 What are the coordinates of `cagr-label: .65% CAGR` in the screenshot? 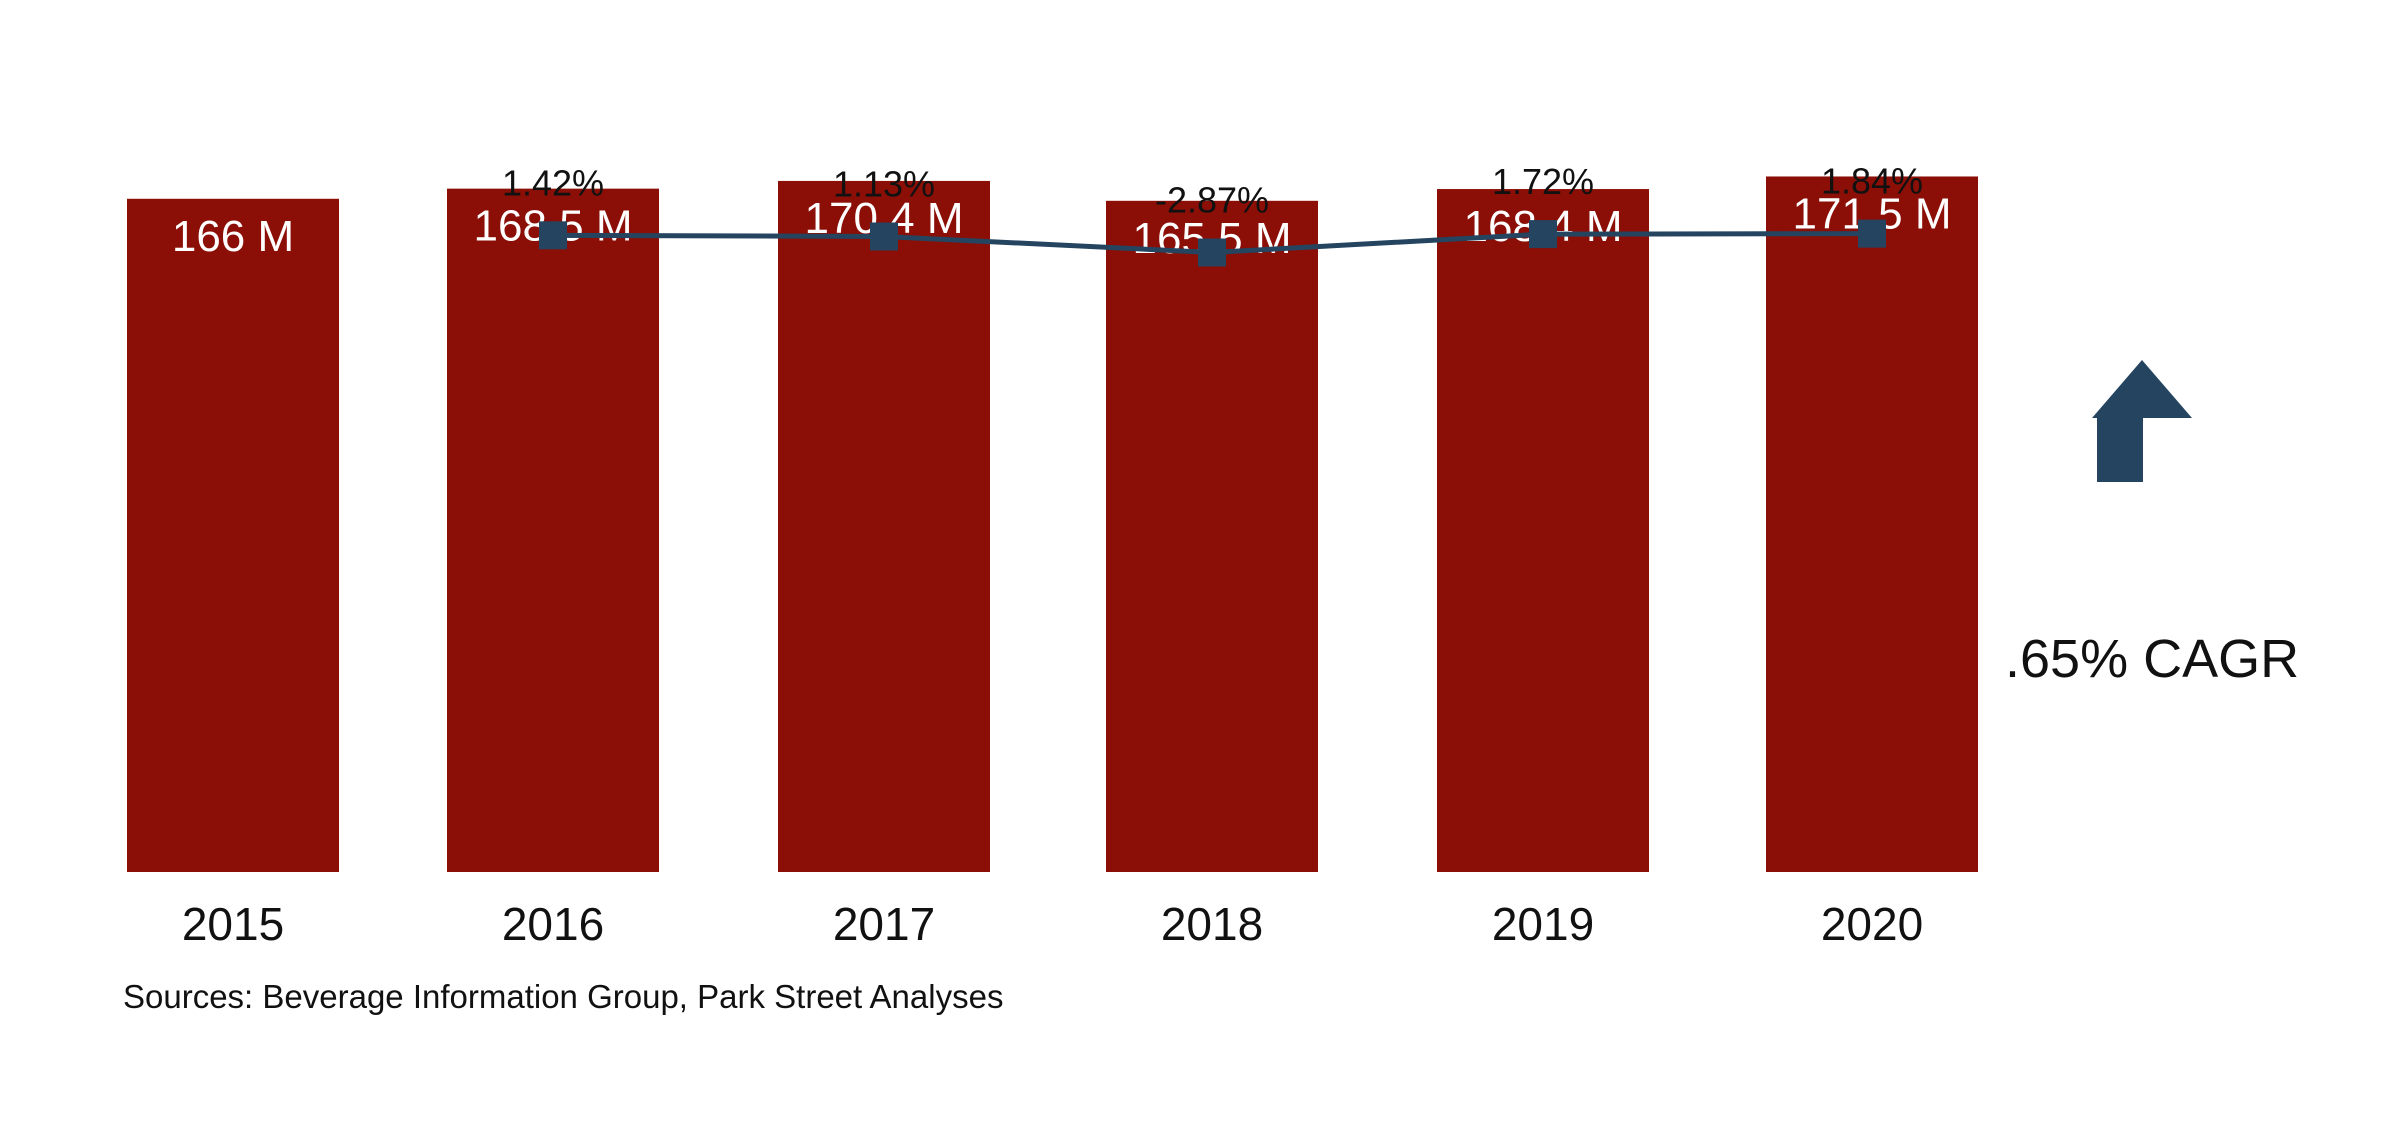 It's located at (2152, 659).